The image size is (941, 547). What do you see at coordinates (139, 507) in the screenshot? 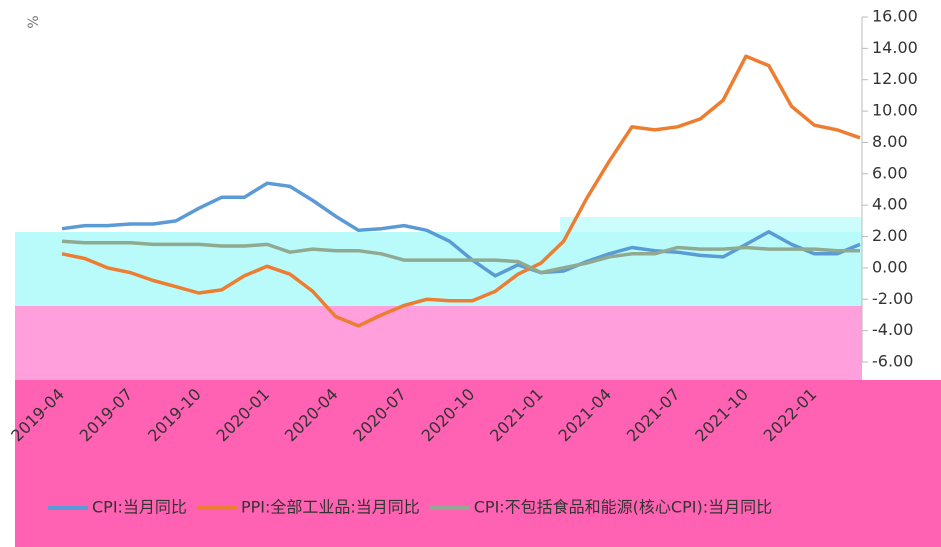
I see `legend-label: CPI:当月同比` at bounding box center [139, 507].